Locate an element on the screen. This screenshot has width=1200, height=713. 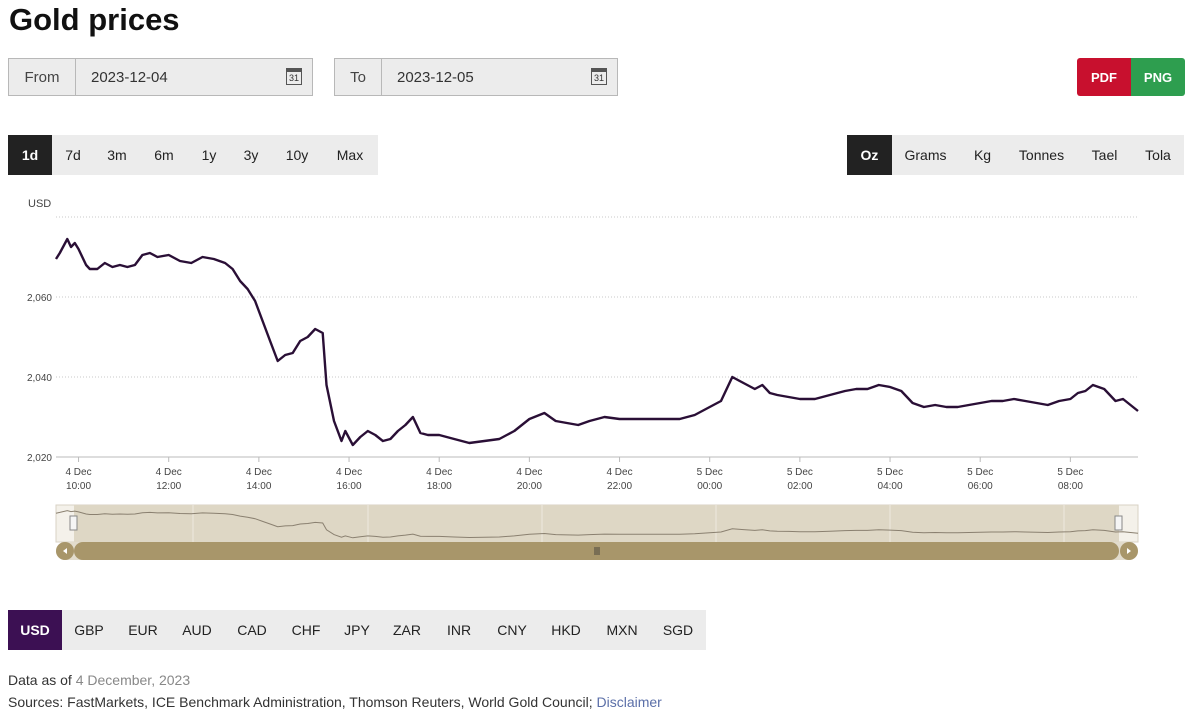
from-label: From is located at coordinates (42, 77).